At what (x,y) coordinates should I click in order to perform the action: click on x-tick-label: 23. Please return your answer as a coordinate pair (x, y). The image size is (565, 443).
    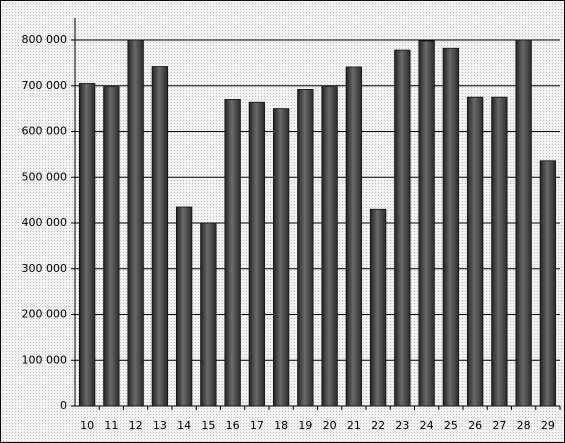
    Looking at the image, I should click on (402, 425).